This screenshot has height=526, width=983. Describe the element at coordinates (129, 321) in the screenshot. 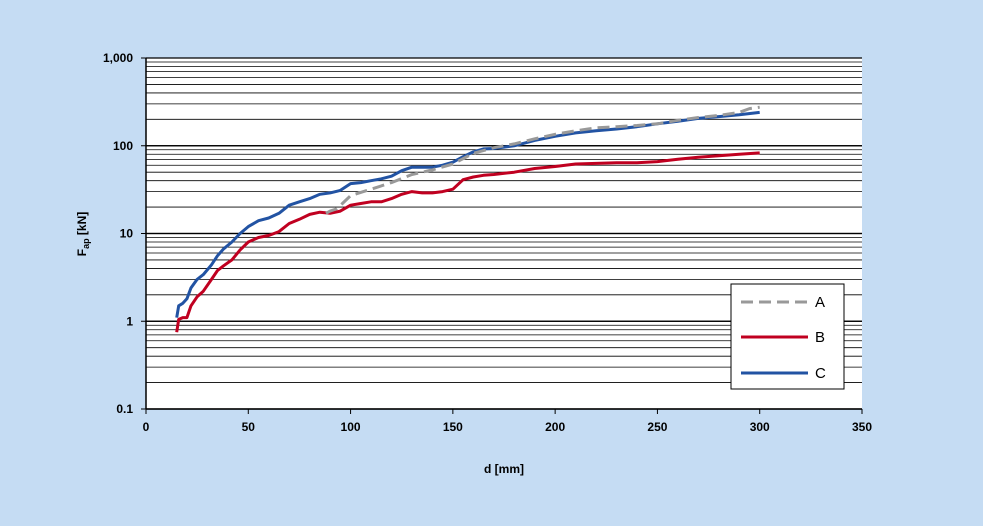

I see `y-tick-label: 1` at that location.